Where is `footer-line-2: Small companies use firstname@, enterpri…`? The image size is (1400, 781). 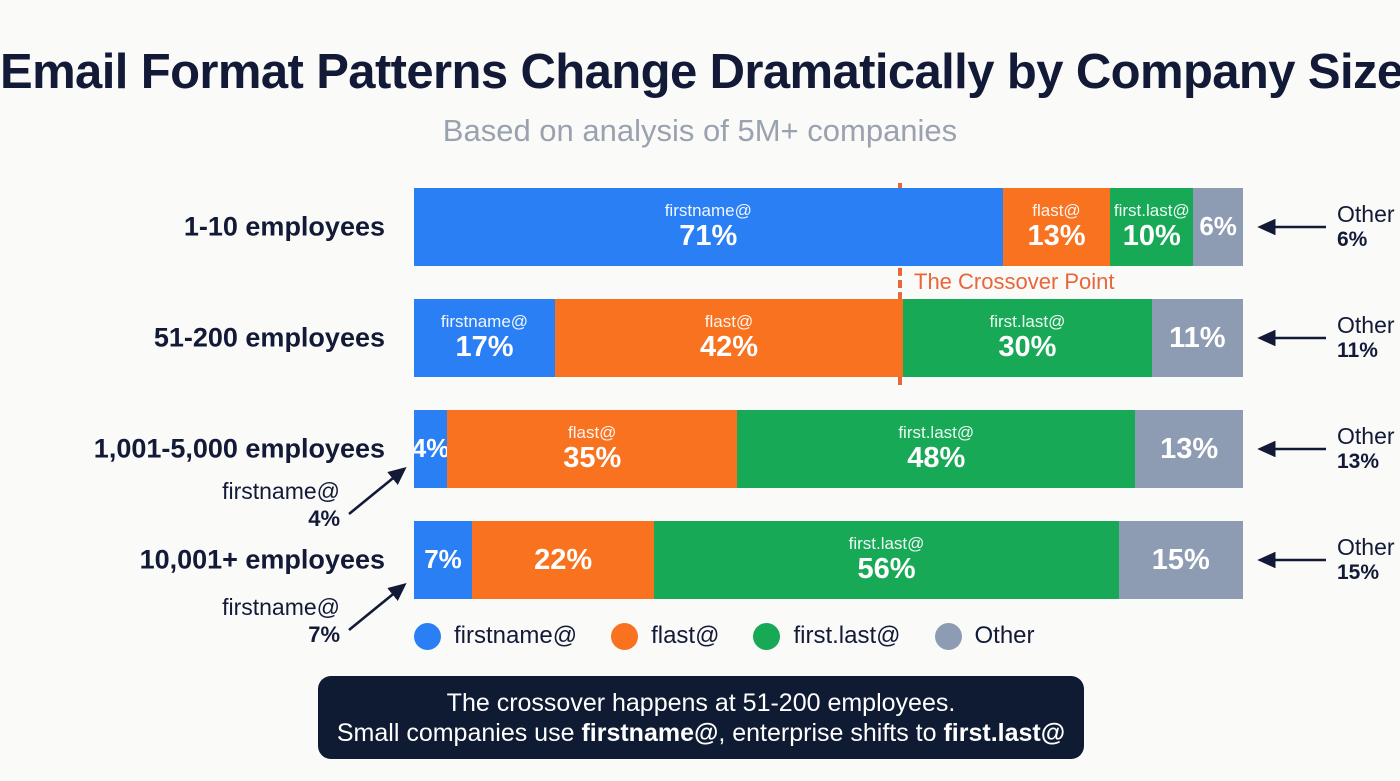
footer-line-2: Small companies use firstname@, enterpri… is located at coordinates (701, 733).